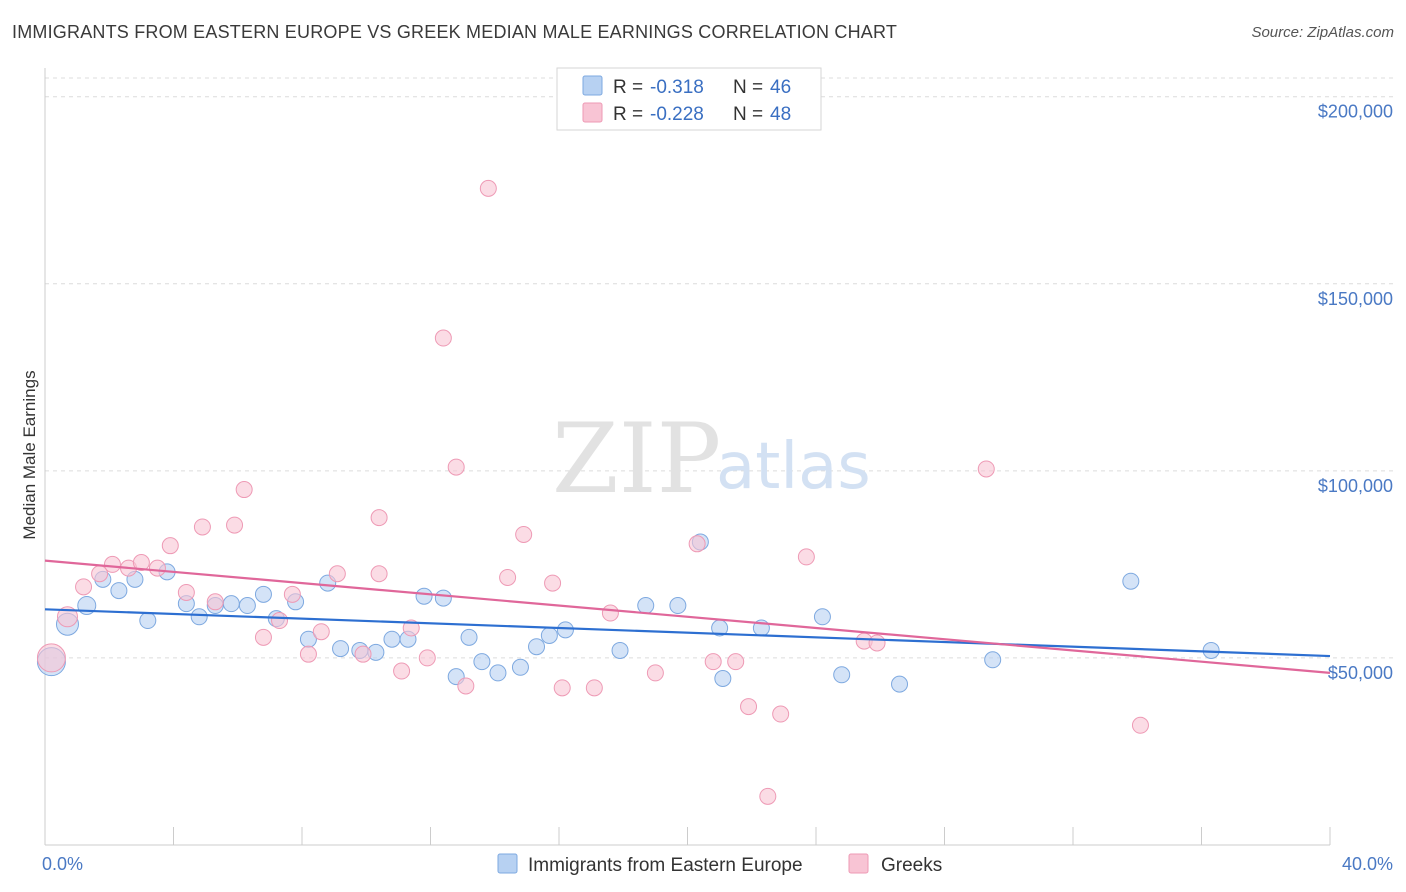 This screenshot has width=1406, height=892. I want to click on series-legend: Immigrants from Eastern Europe Greeks, so click(719, 864).